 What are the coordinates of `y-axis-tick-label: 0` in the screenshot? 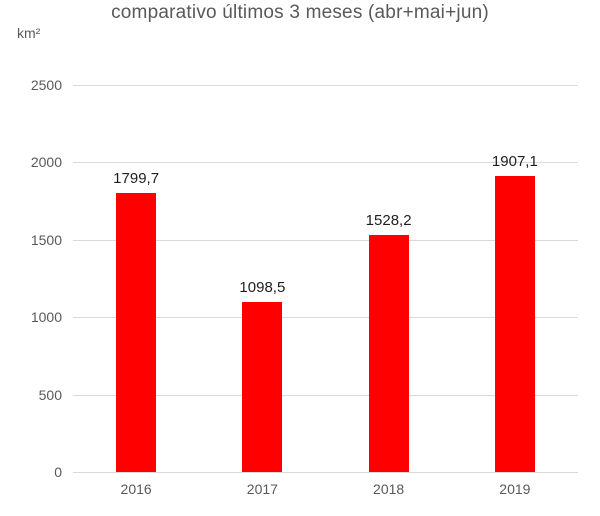 It's located at (58, 472).